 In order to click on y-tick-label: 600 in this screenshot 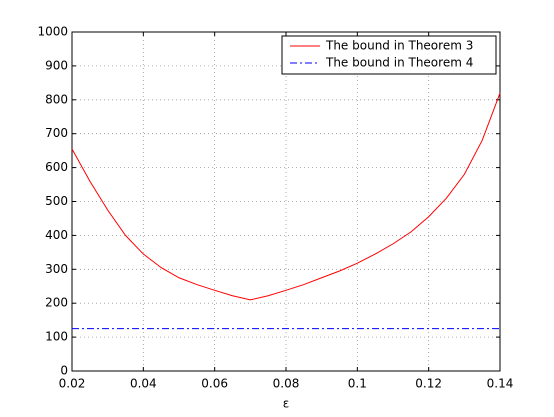, I will do `click(56, 167)`.